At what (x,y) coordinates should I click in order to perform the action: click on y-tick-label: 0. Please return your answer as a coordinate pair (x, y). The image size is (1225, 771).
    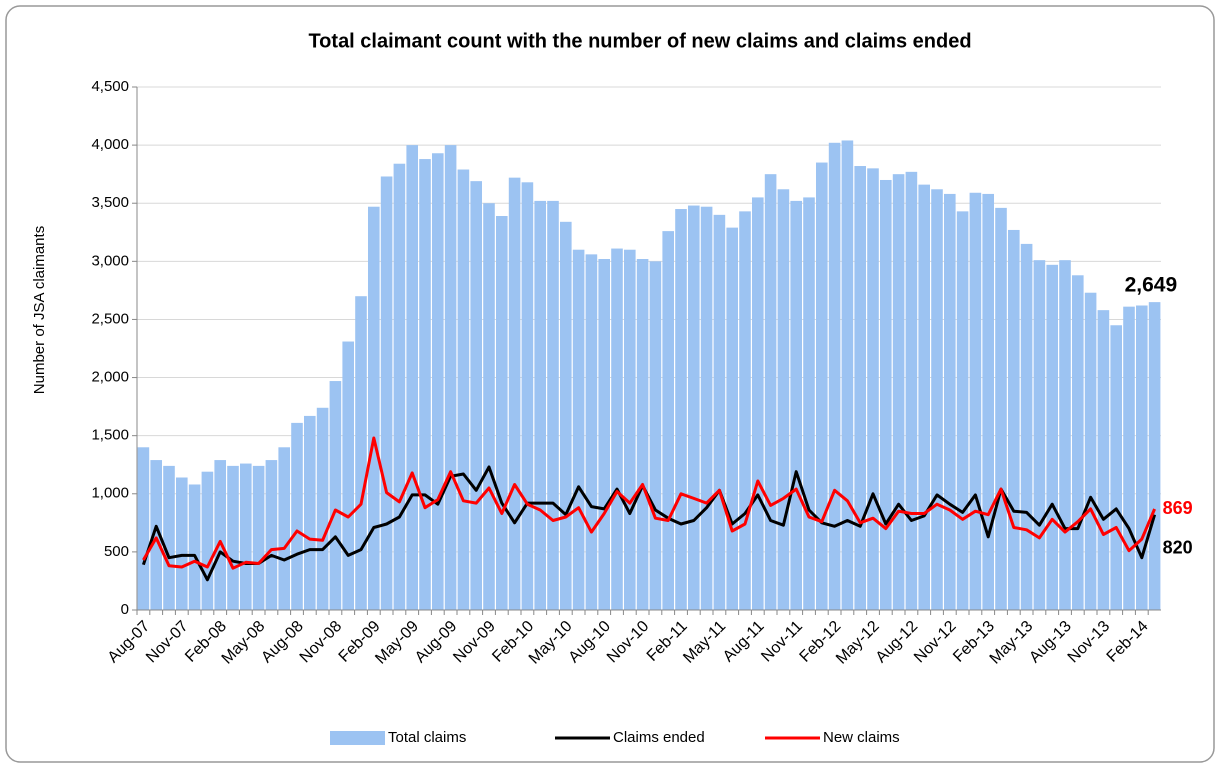
    Looking at the image, I should click on (125, 609).